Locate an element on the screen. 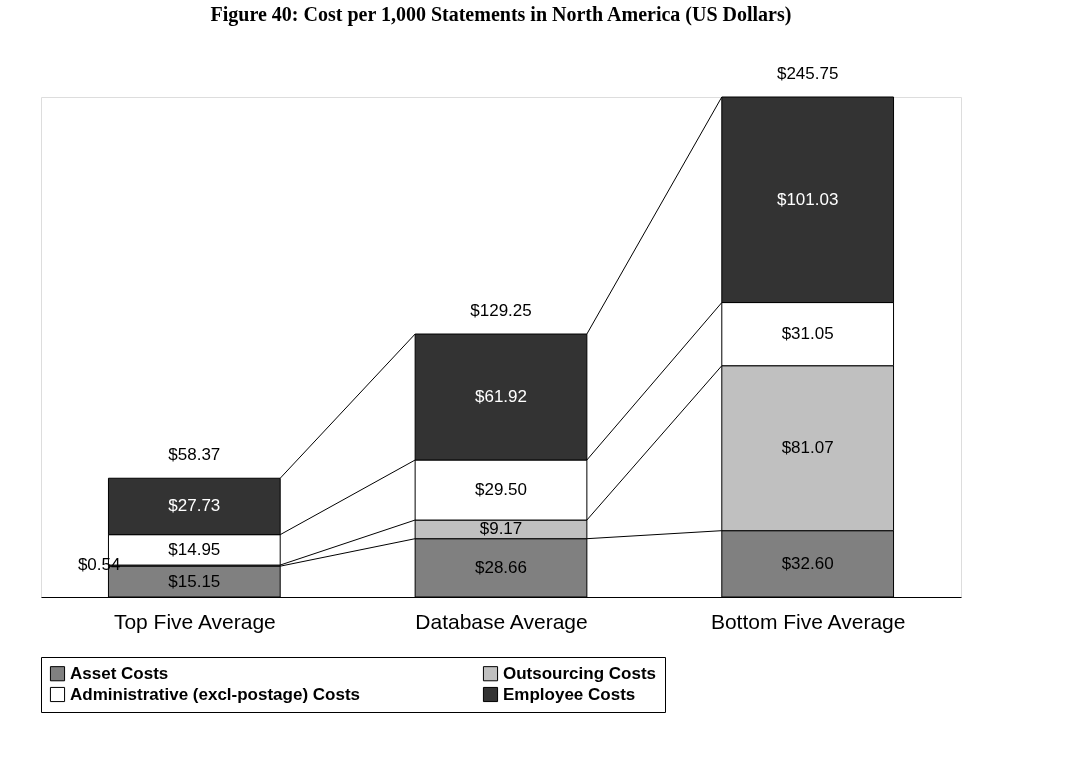 This screenshot has height=768, width=1065. x-tick-label: Database Average is located at coordinates (501, 621).